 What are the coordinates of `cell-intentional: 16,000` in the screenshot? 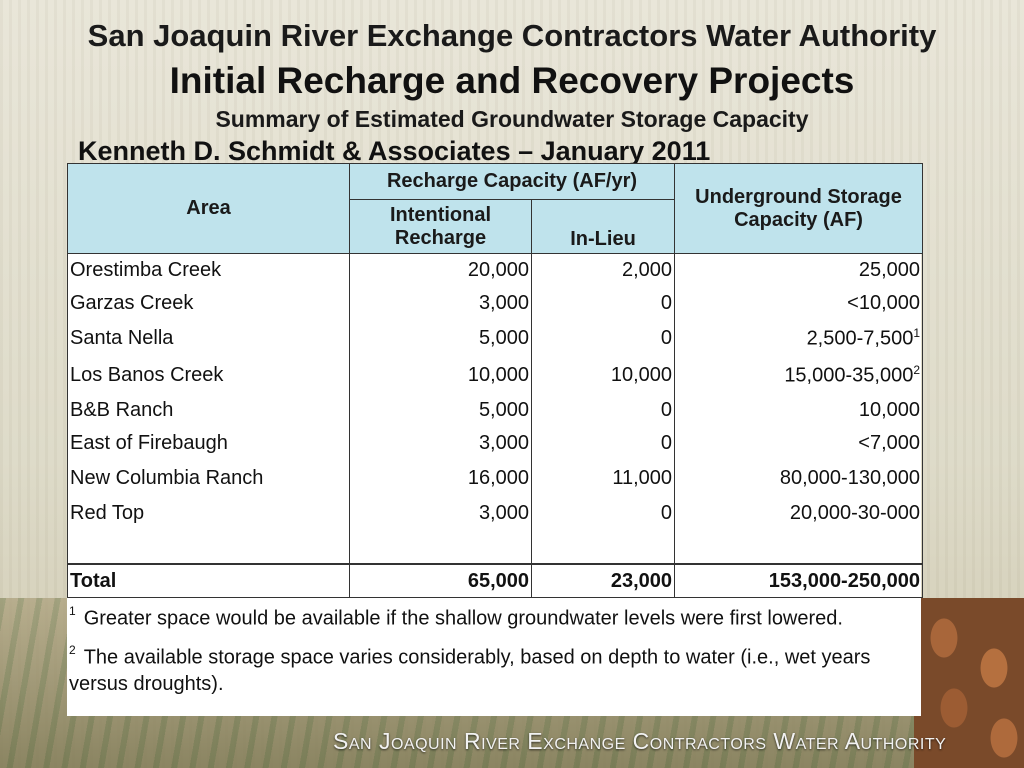 It's located at (440, 478).